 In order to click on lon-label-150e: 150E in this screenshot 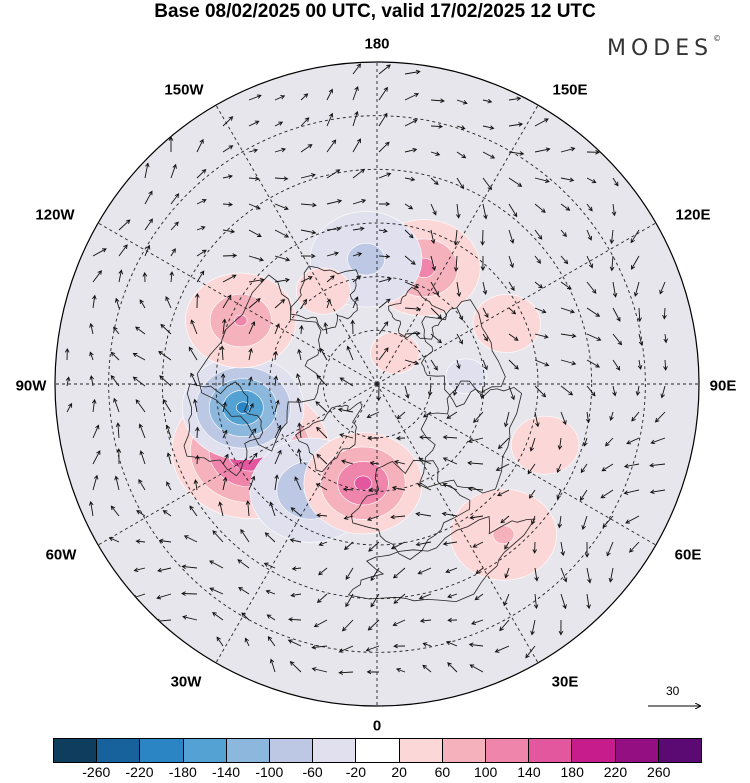, I will do `click(570, 90)`.